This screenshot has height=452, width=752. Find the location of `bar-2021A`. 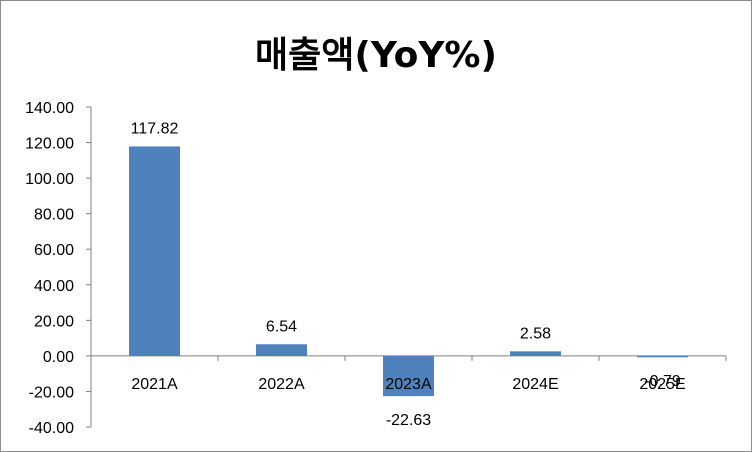

bar-2021A is located at coordinates (154, 251).